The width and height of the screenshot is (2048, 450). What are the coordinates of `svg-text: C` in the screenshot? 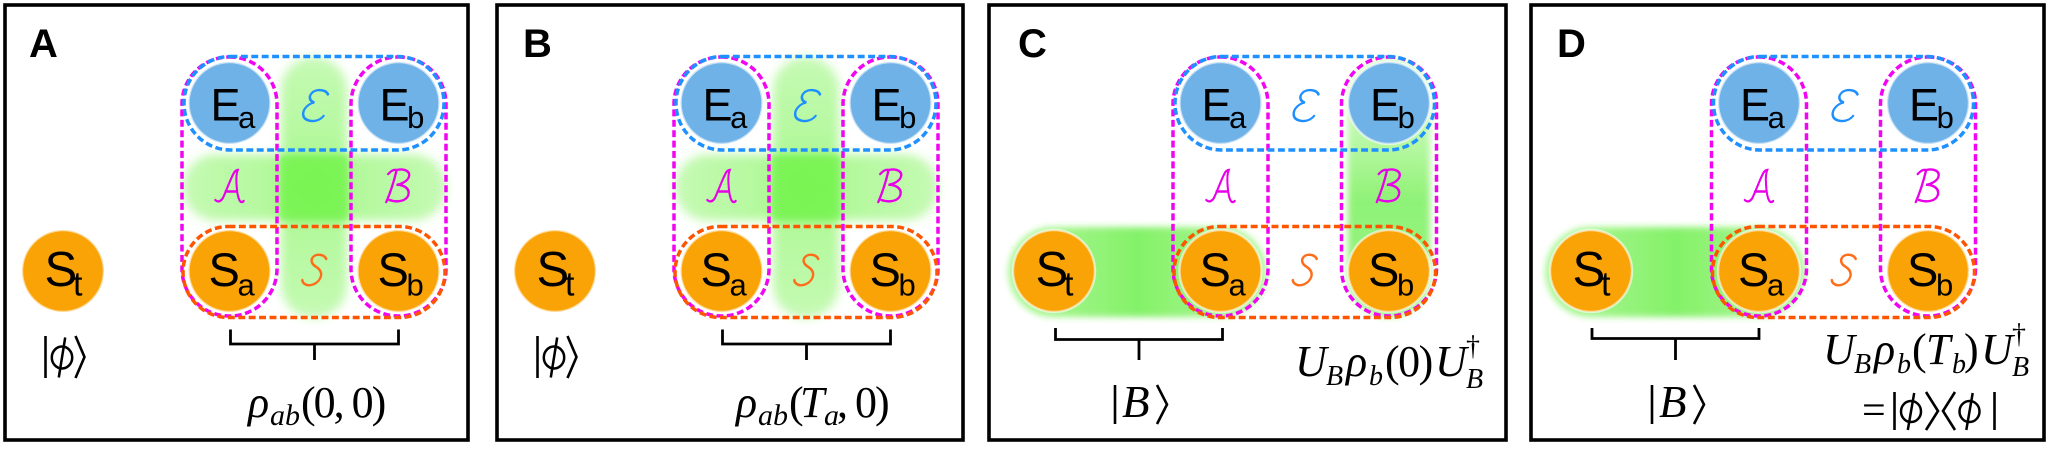 It's located at (1032, 44).